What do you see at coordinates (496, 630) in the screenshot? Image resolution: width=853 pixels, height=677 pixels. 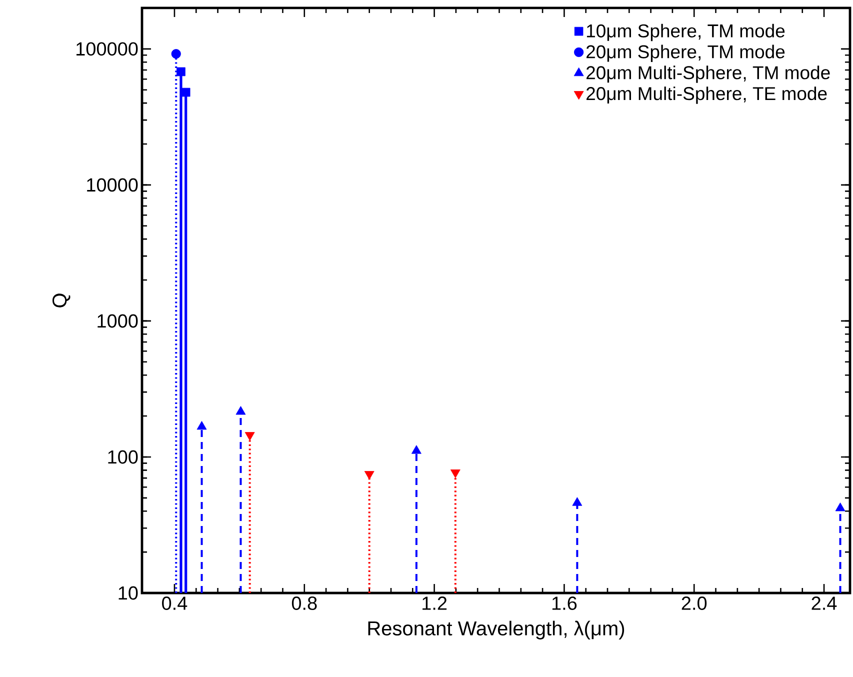 I see `x-axis-title: Resonant Wavelength, λ(μm)` at bounding box center [496, 630].